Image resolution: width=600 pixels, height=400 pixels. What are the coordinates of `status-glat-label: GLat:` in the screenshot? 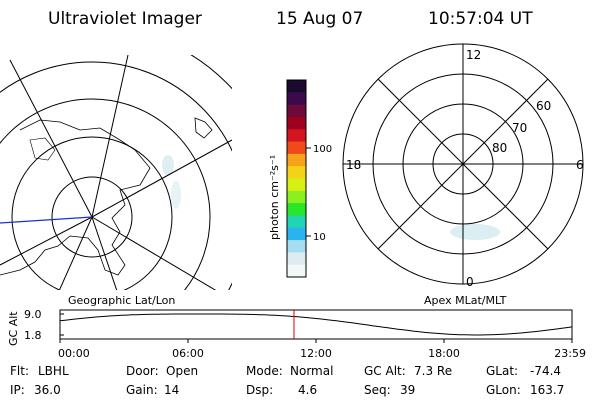 It's located at (502, 371).